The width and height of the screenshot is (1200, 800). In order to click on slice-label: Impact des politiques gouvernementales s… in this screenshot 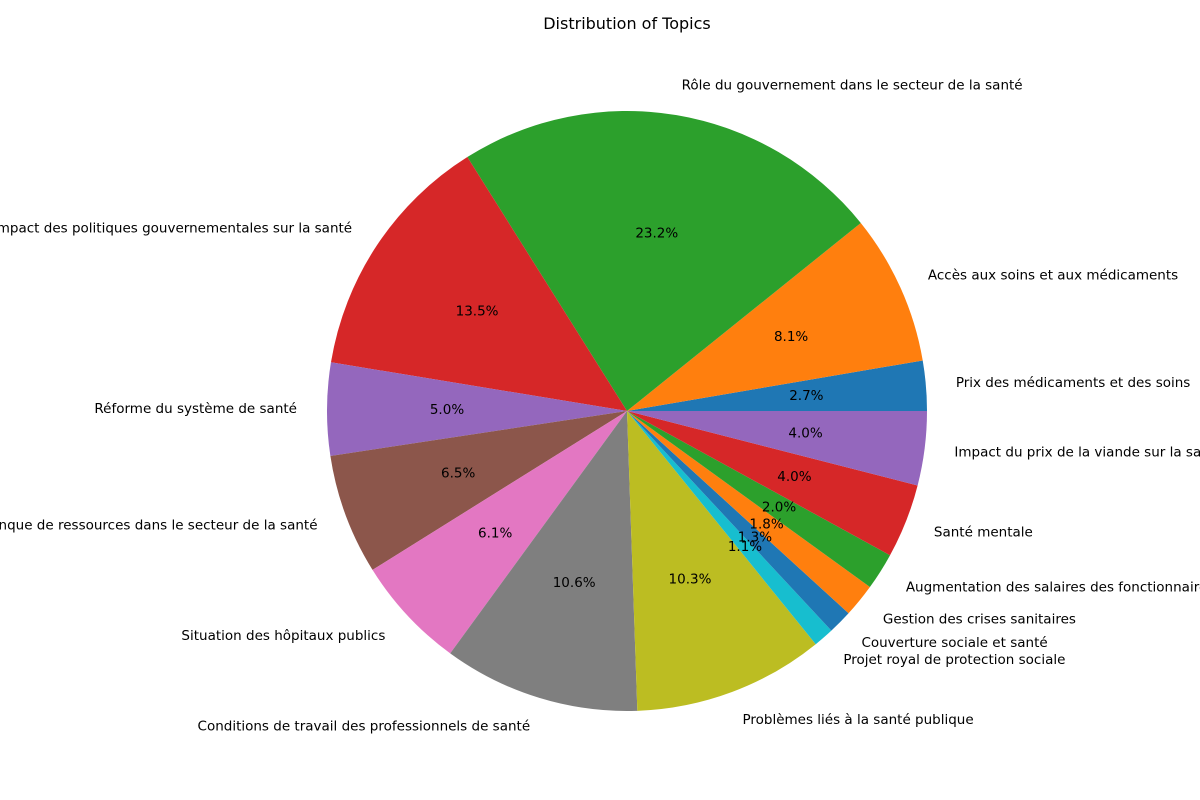, I will do `click(176, 228)`.